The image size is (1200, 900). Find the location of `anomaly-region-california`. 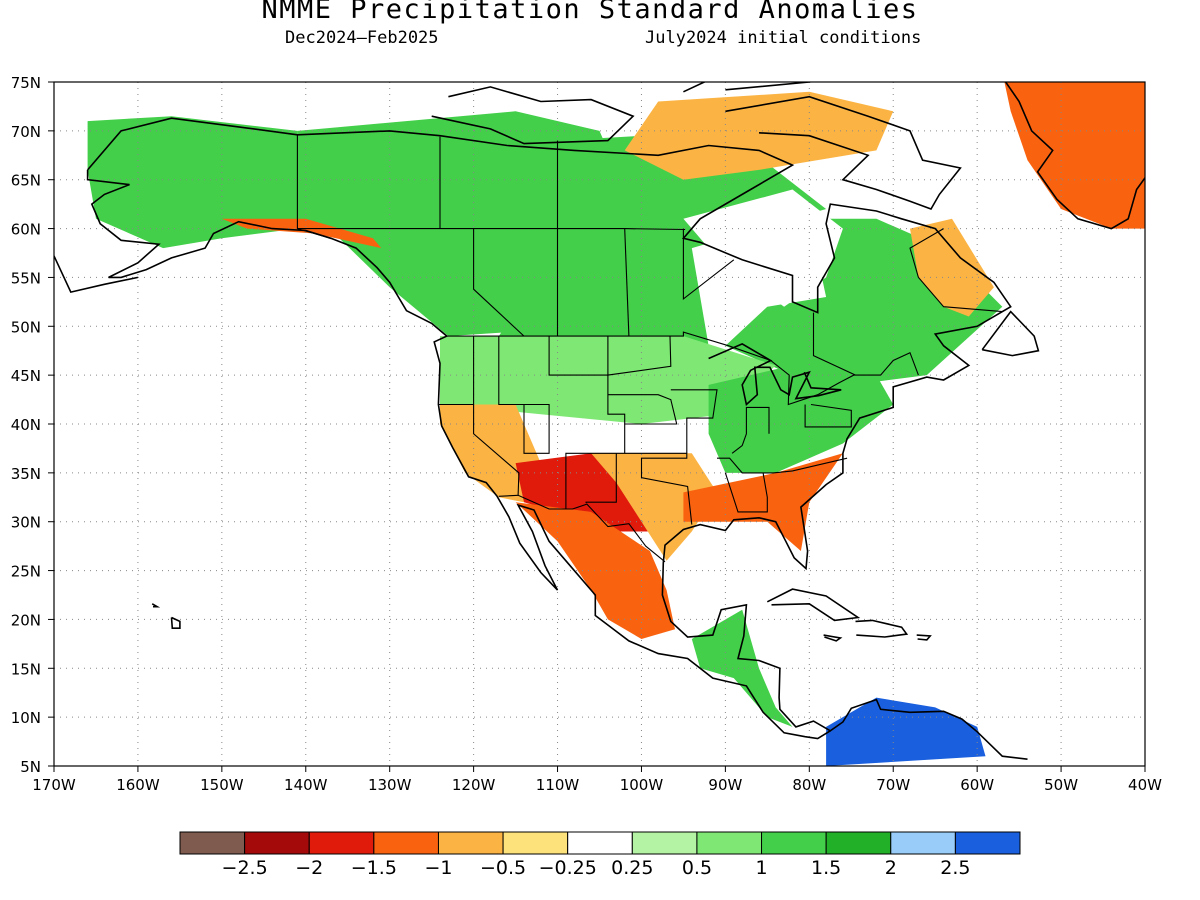

anomaly-region-california is located at coordinates (490, 453).